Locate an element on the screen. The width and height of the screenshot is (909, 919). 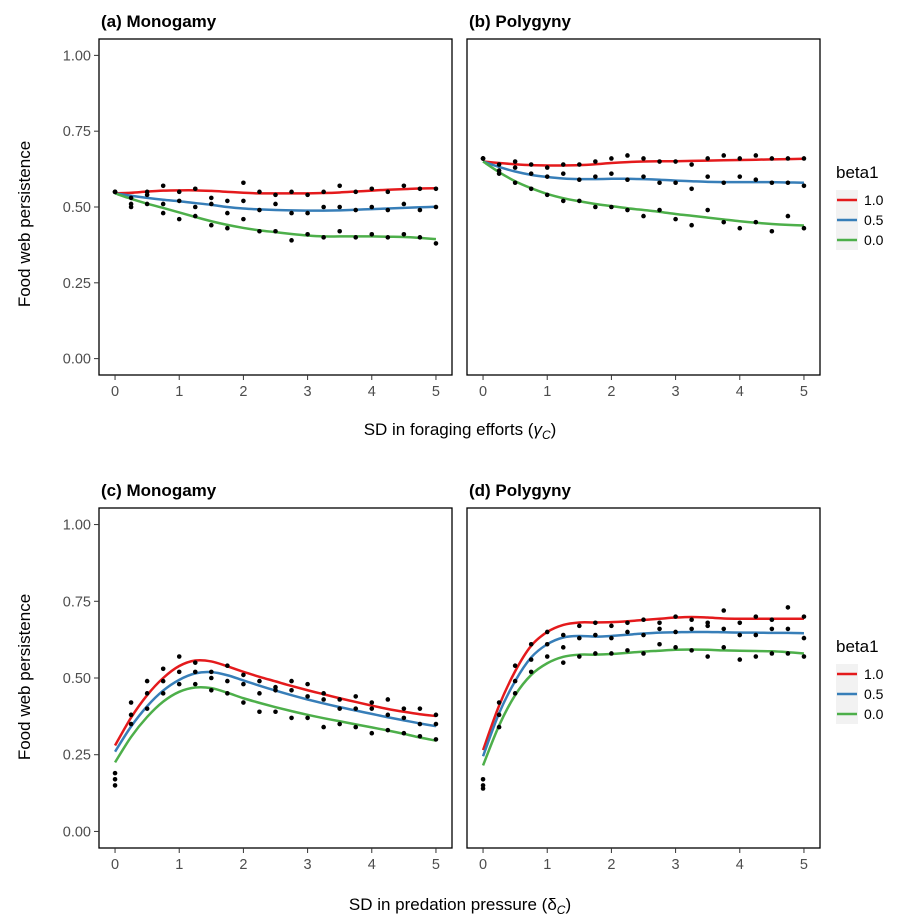
x-axis-label-bottom-sub: C is located at coordinates (561, 910).